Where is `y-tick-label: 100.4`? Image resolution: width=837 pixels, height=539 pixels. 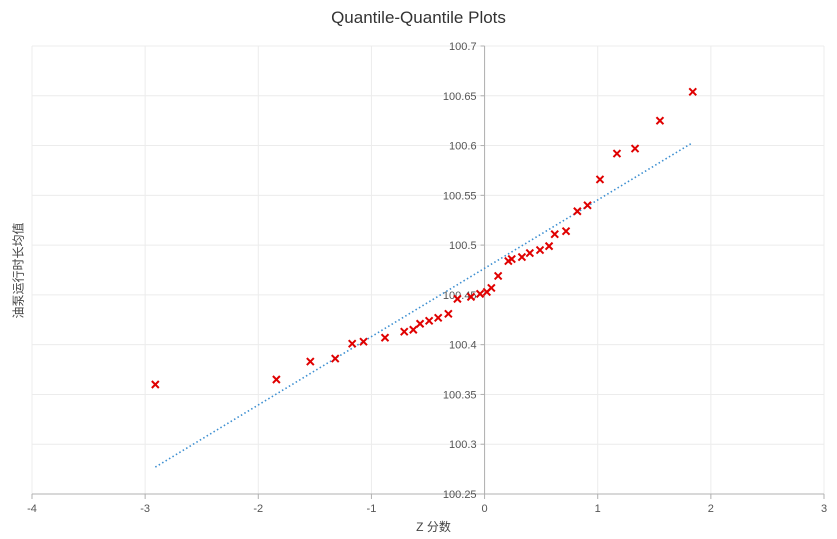
y-tick-label: 100.4 is located at coordinates (463, 346).